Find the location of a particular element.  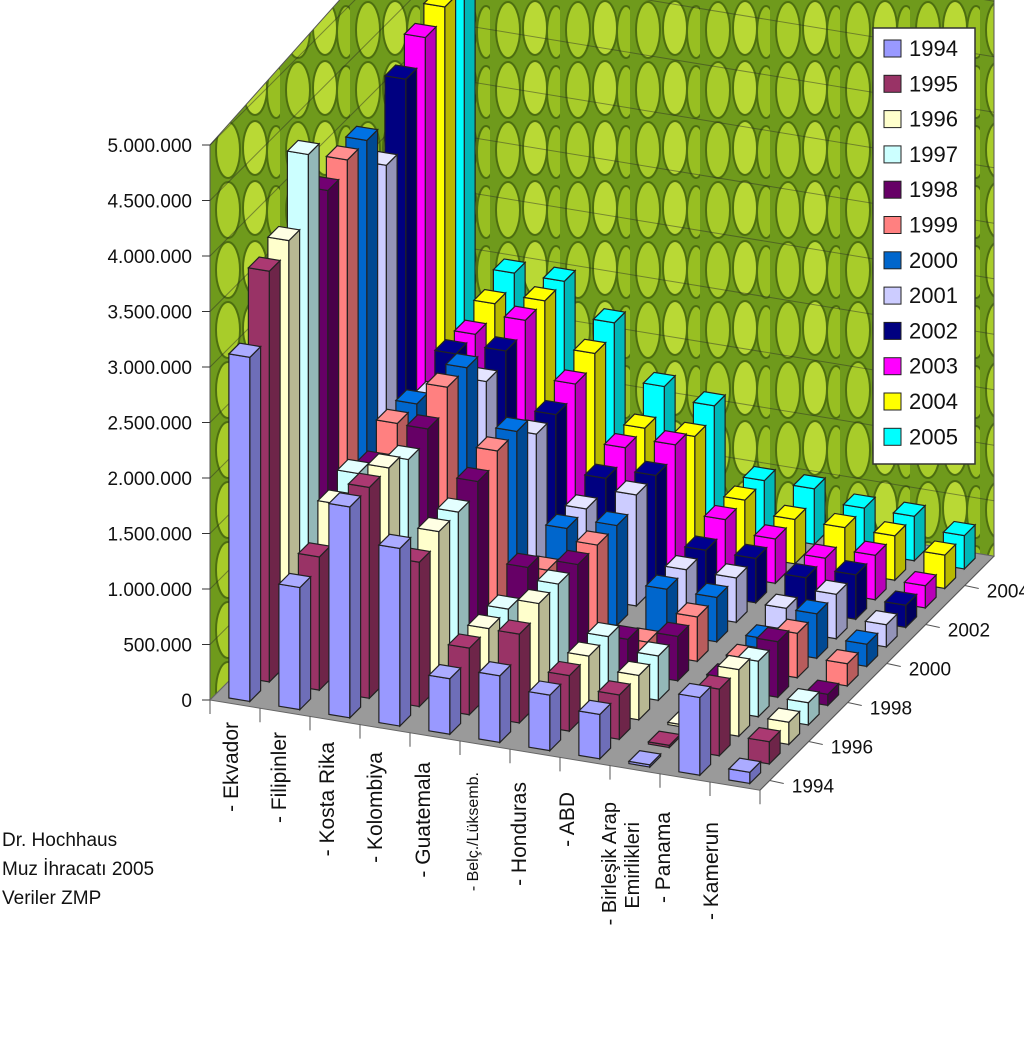

category-label: - Guatemala is located at coordinates (423, 820).